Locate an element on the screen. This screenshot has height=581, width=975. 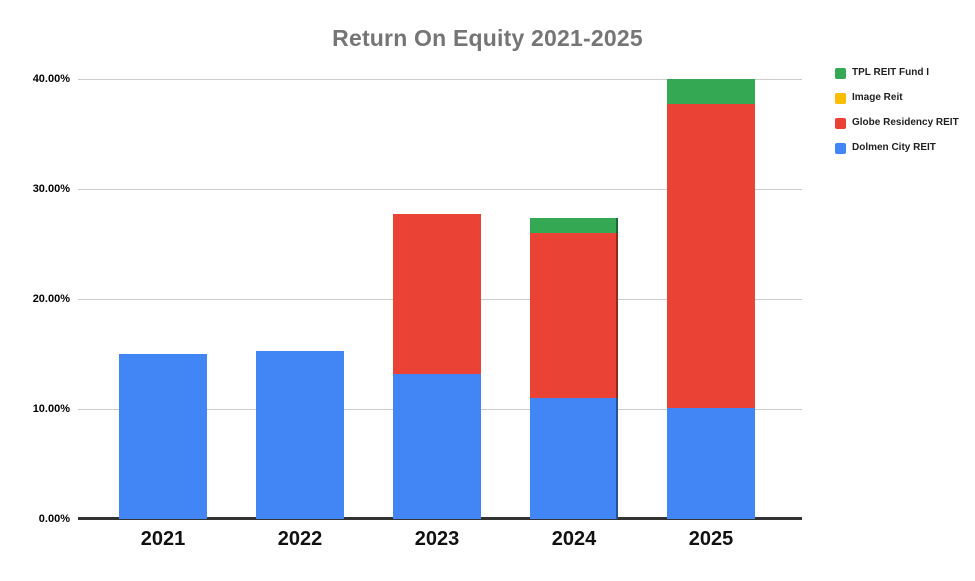
chart-title: Return On Equity 2021-2025 is located at coordinates (487, 38).